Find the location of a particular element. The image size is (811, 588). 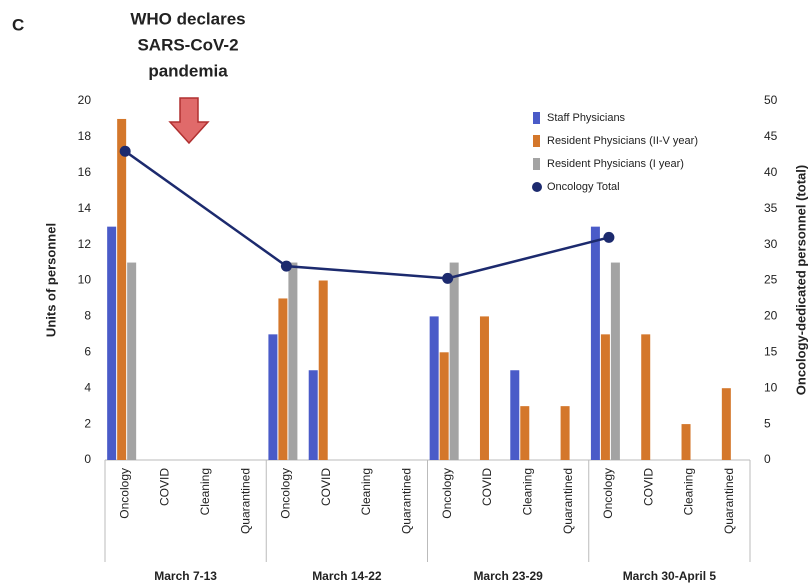

y-axis-title: Units of personnel is located at coordinates (50, 280).